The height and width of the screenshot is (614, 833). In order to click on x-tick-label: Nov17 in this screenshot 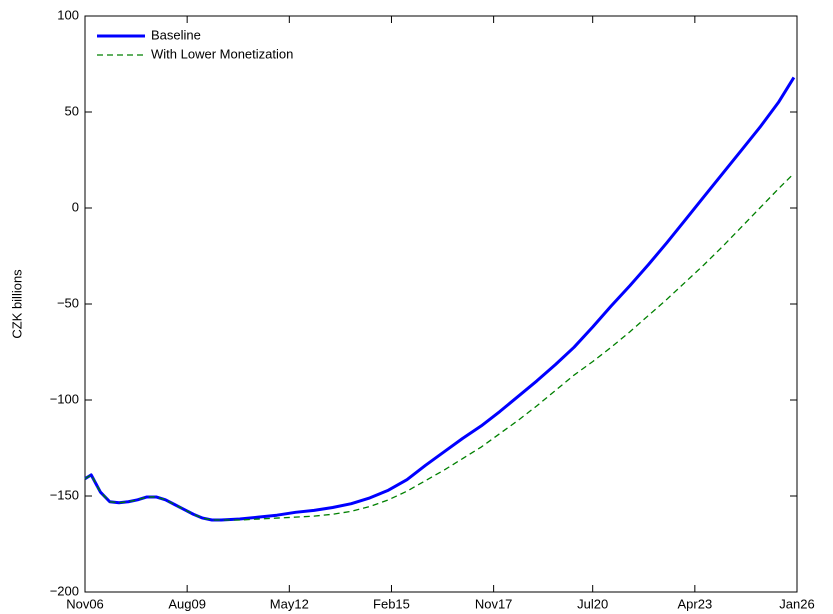, I will do `click(494, 603)`.